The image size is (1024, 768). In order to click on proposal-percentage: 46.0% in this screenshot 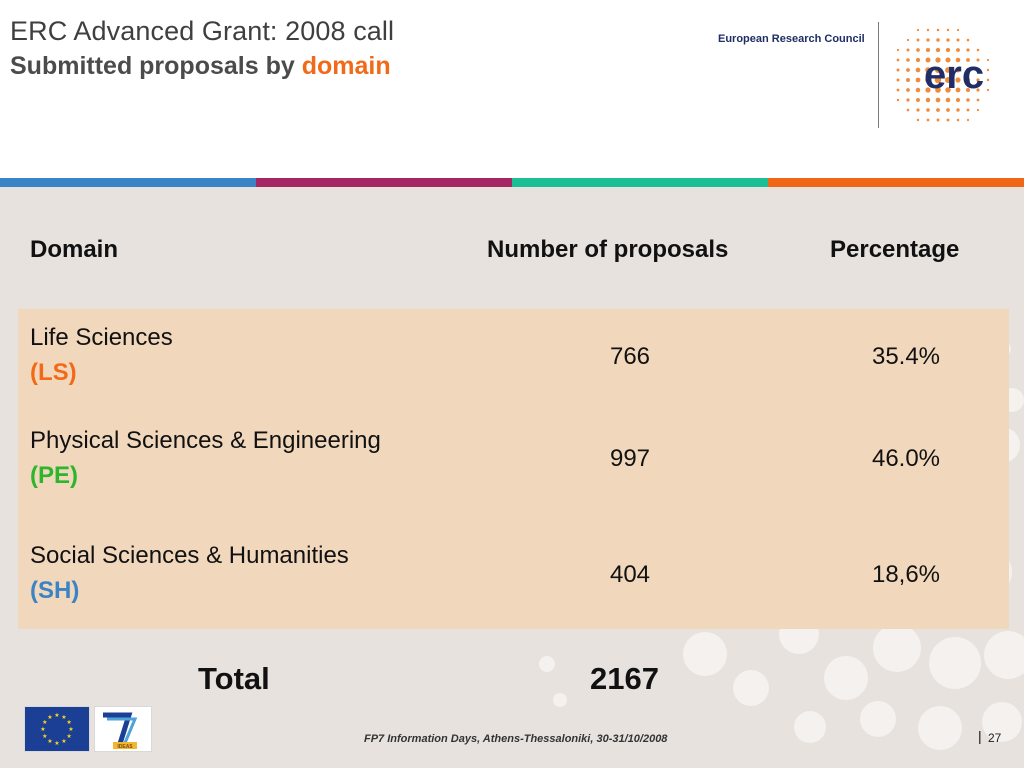, I will do `click(906, 458)`.